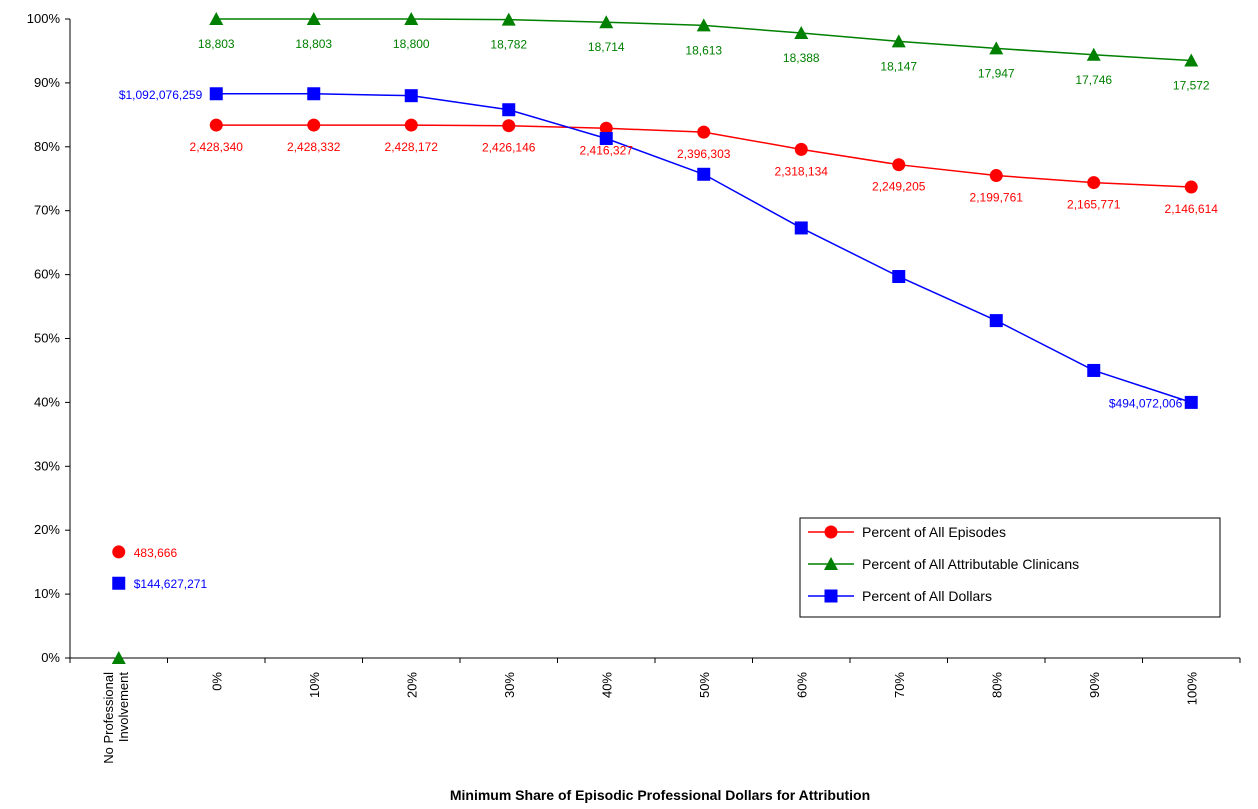  What do you see at coordinates (50, 657) in the screenshot?
I see `y-tick-label: 0%` at bounding box center [50, 657].